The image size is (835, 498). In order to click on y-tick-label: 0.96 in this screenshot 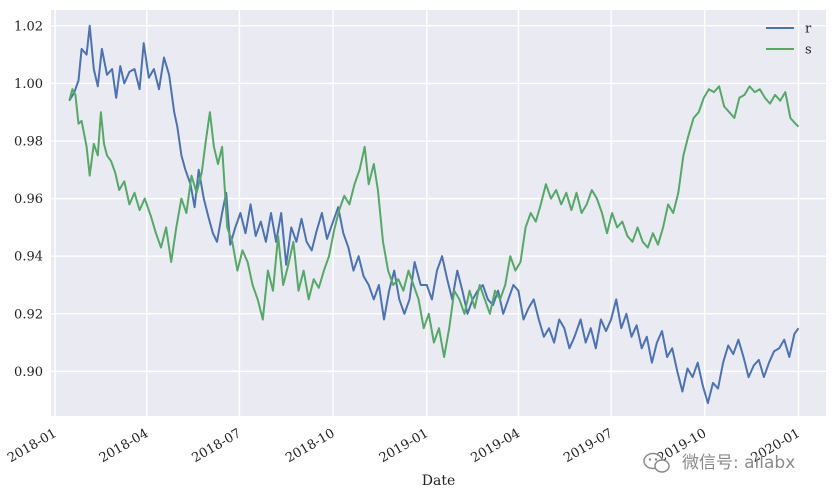, I will do `click(28, 199)`.